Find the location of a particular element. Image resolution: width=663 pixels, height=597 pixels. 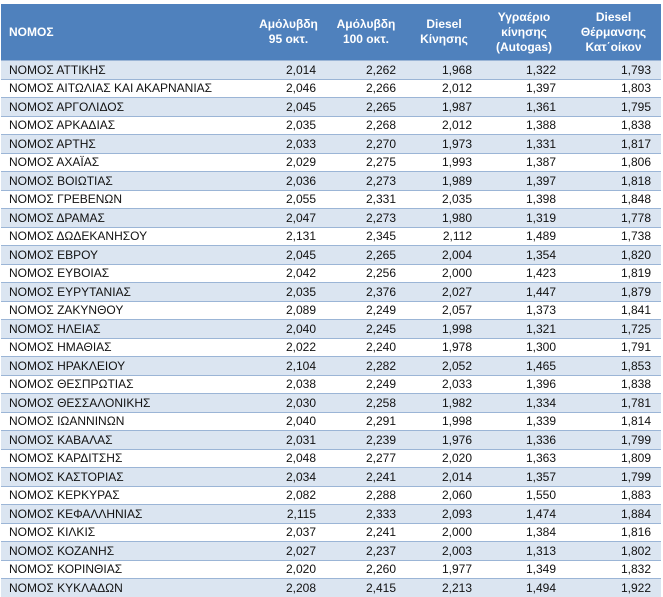

header-line: Αμόλυβδη is located at coordinates (288, 24).